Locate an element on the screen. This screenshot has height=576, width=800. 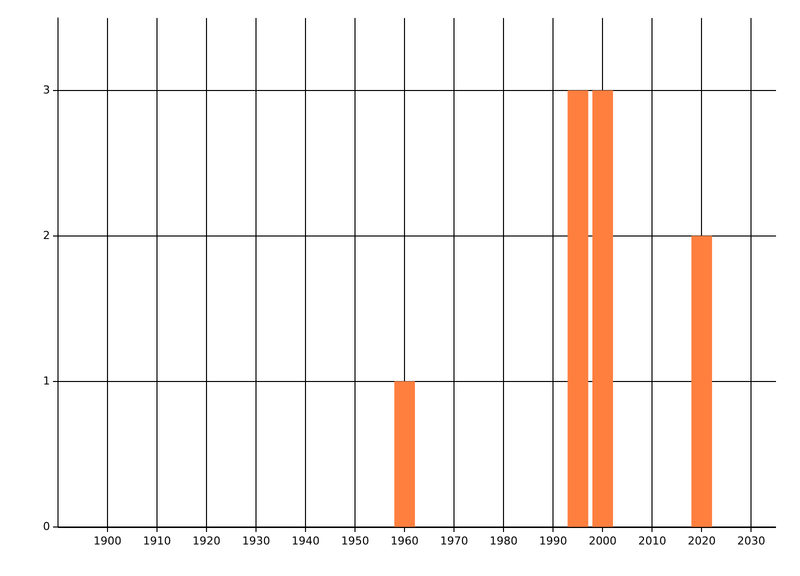
x-tick-label: 1940 is located at coordinates (306, 541).